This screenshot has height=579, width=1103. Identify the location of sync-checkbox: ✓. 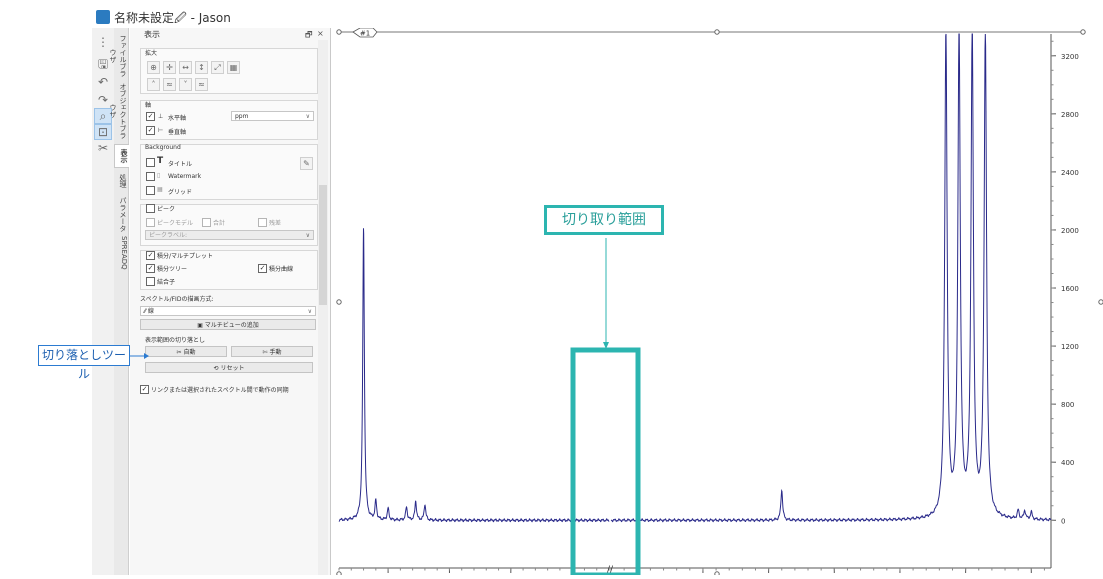
(144, 389).